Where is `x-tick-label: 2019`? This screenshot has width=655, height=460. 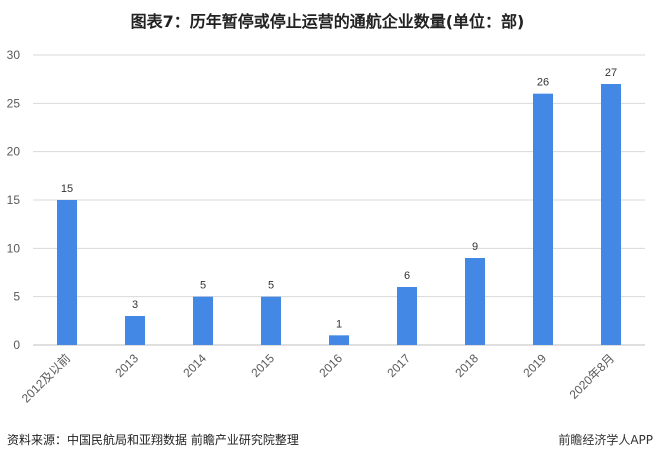 x-tick-label: 2019 is located at coordinates (534, 365).